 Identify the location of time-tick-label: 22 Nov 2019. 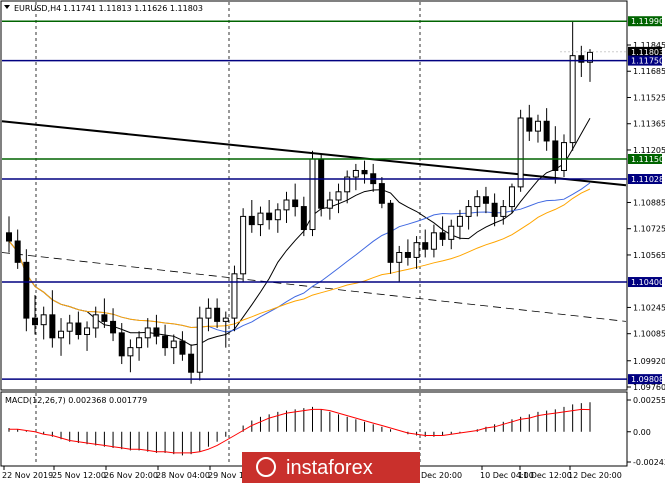
(27, 475).